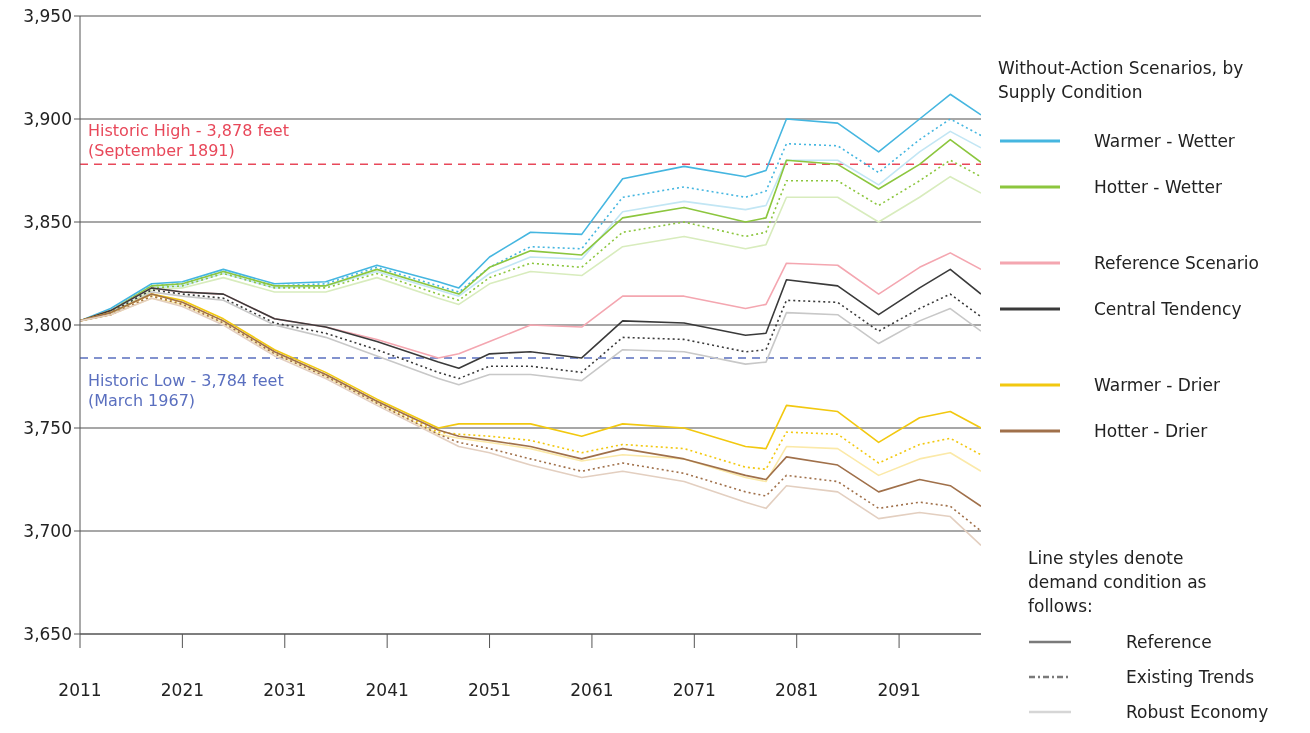 This screenshot has width=1310, height=733. I want to click on legend-label: Warmer - Drier, so click(1157, 385).